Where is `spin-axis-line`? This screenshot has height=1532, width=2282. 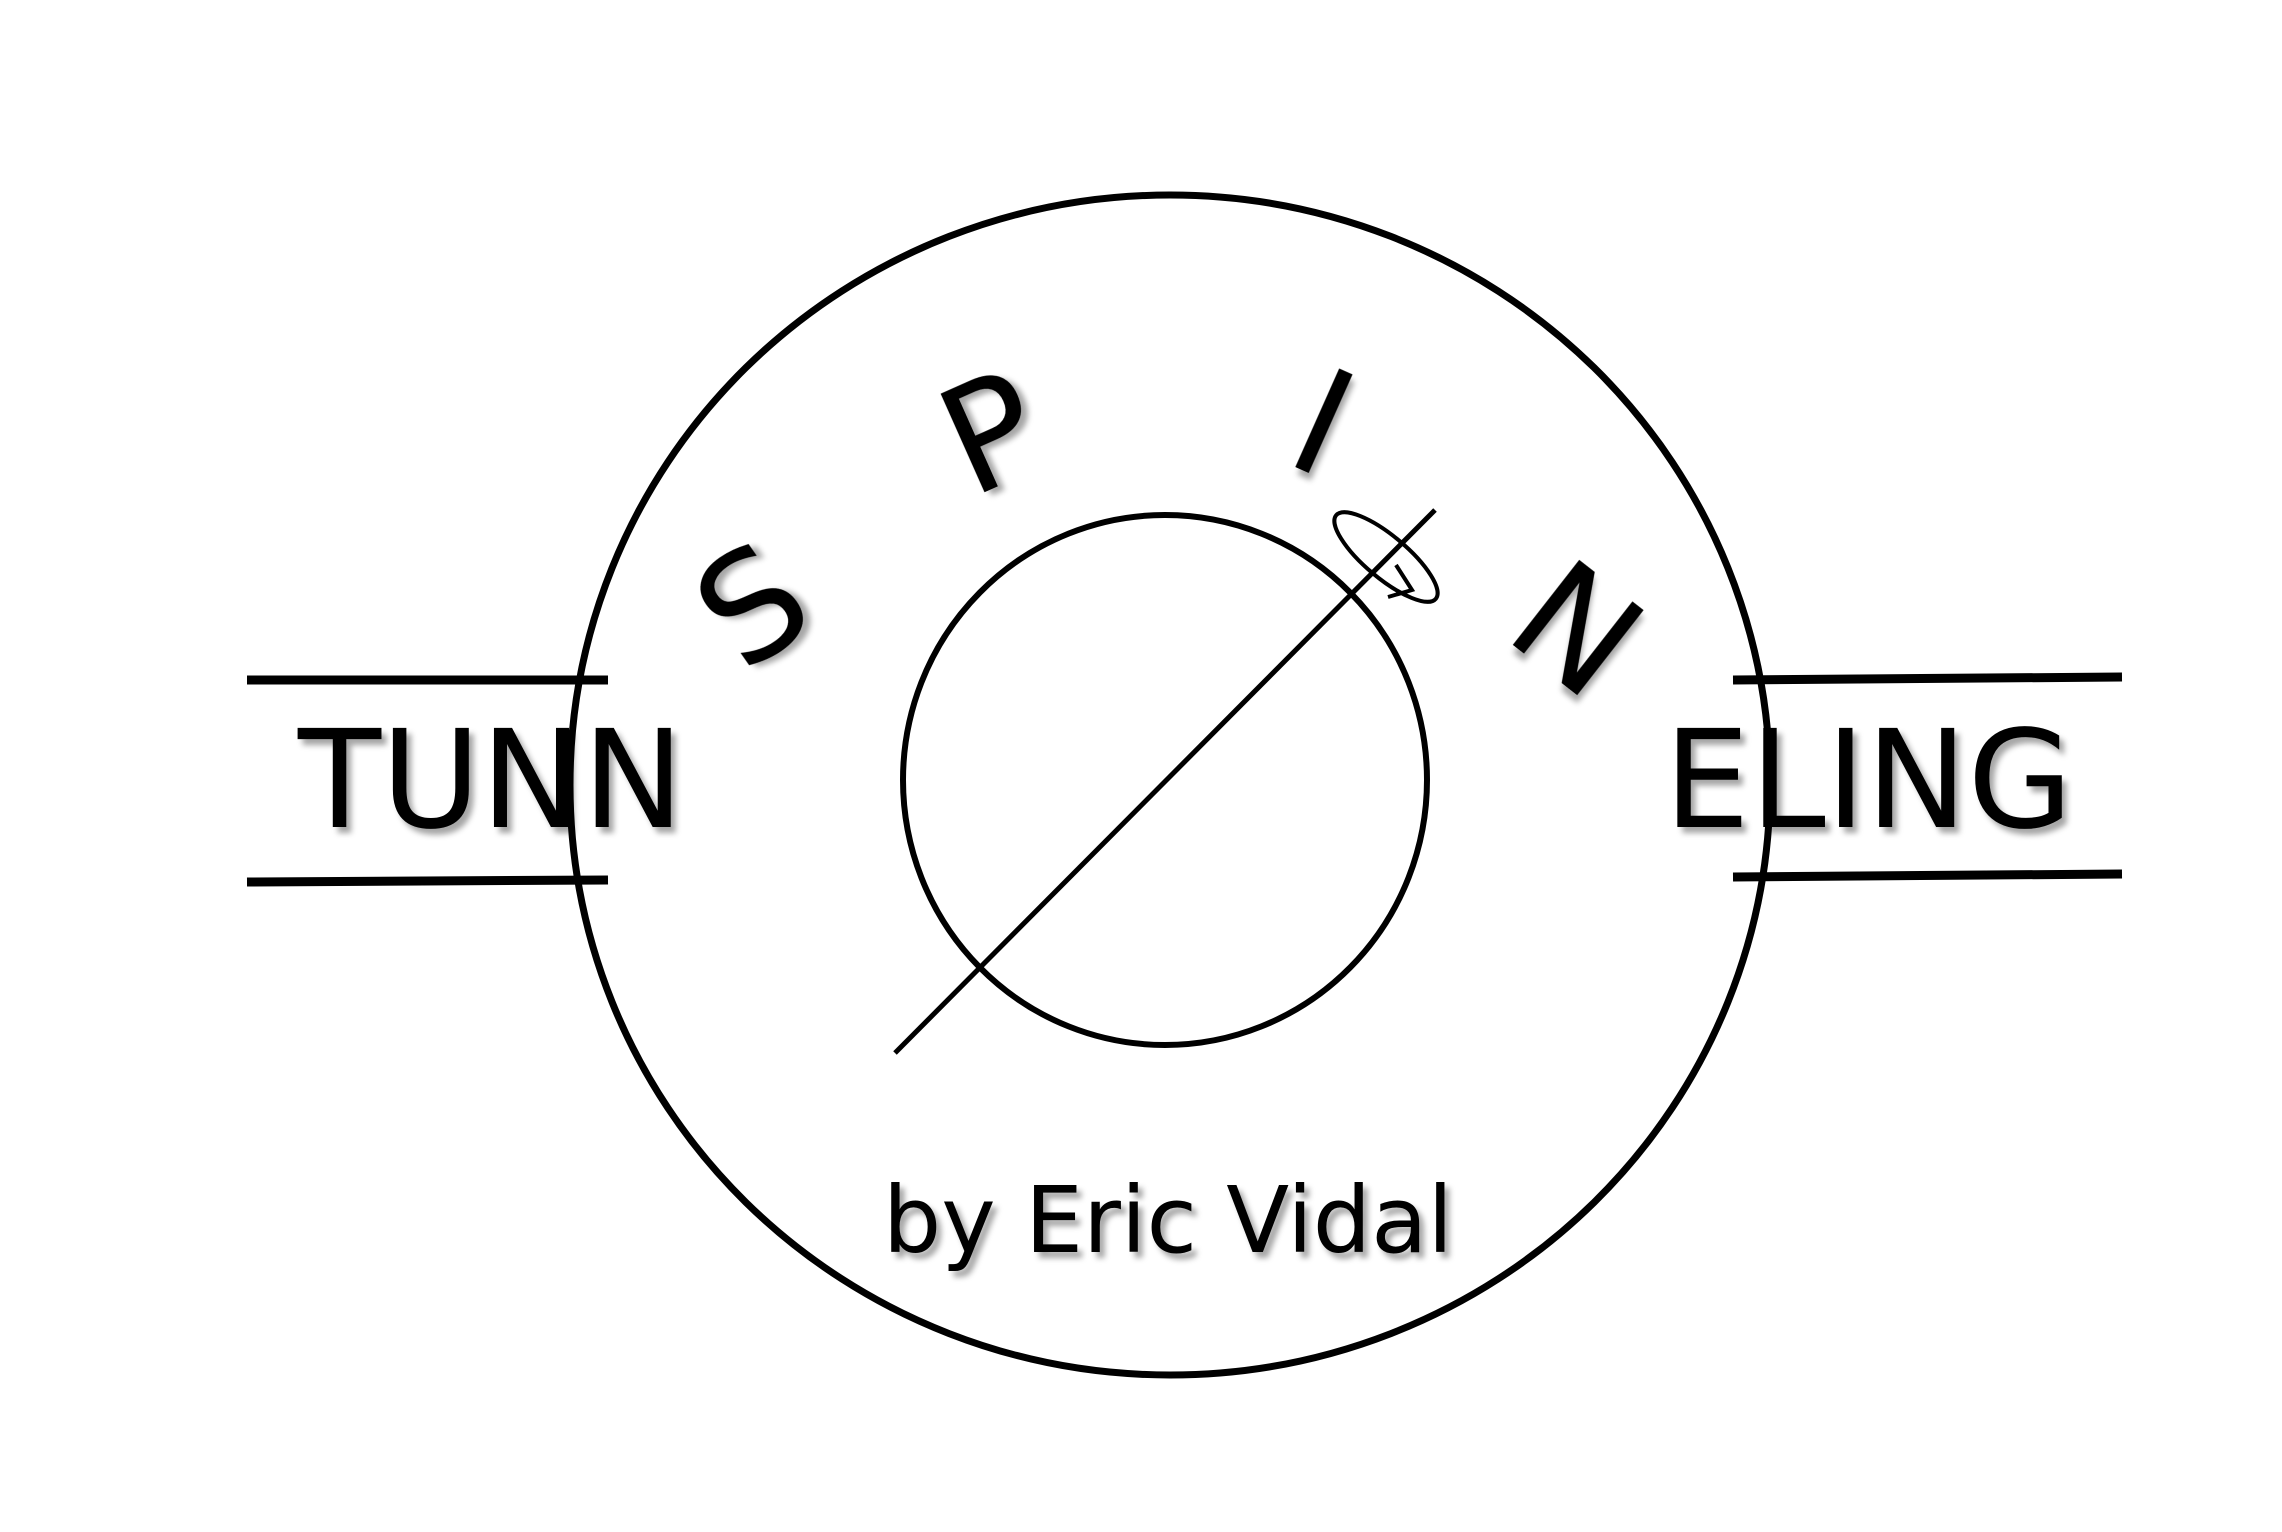 spin-axis-line is located at coordinates (1165, 781).